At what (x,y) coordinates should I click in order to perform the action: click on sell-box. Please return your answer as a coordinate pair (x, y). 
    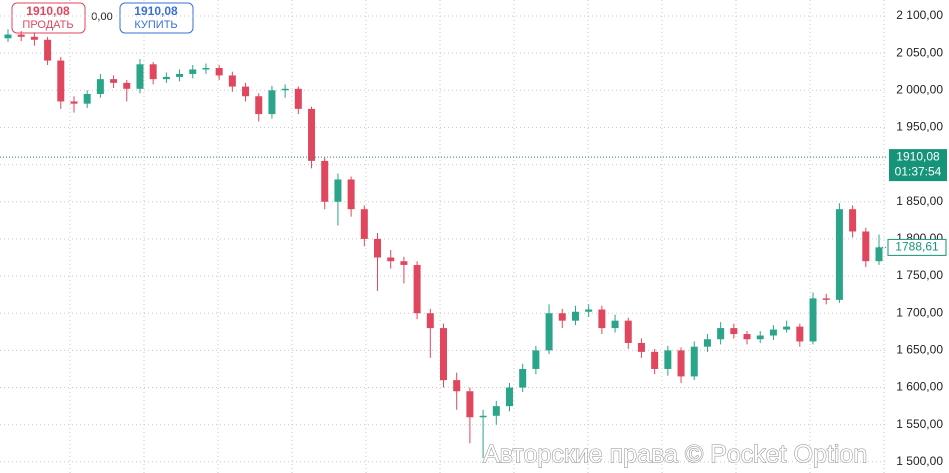
    Looking at the image, I should click on (48, 18).